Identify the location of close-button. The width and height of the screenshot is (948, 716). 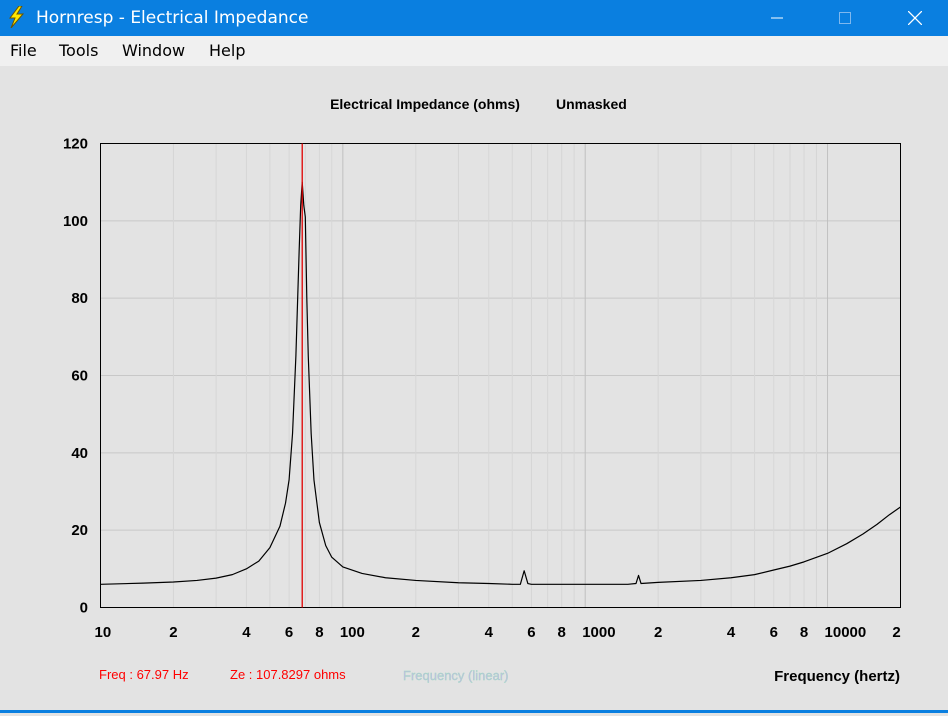
(915, 18).